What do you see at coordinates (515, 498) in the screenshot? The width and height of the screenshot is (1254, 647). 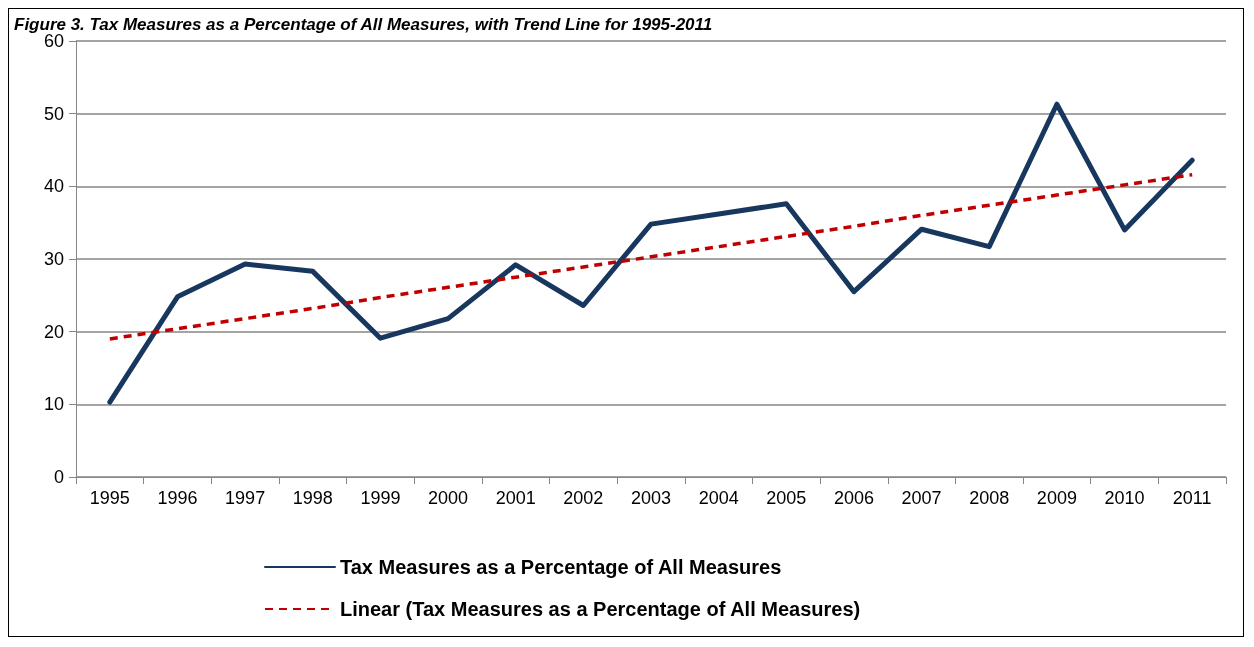 I see `x-tick-label: 2001` at bounding box center [515, 498].